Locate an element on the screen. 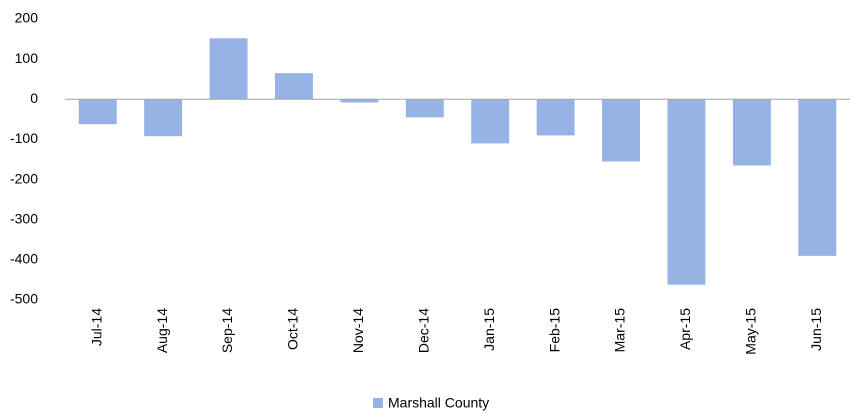 The height and width of the screenshot is (413, 854). x-tick-label: Aug-14 is located at coordinates (162, 330).